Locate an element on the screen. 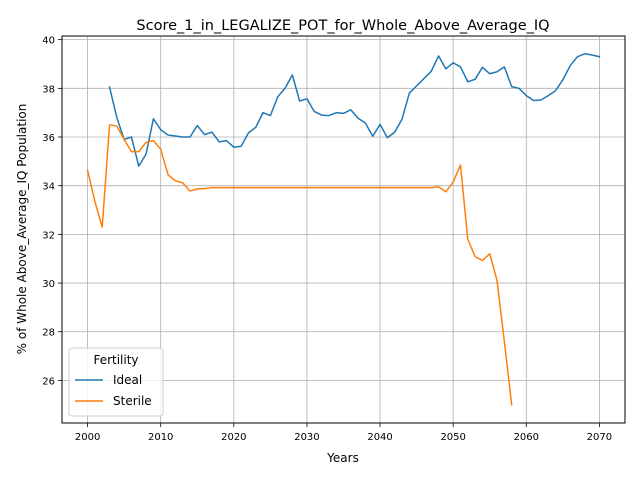  legend-box is located at coordinates (116, 382).